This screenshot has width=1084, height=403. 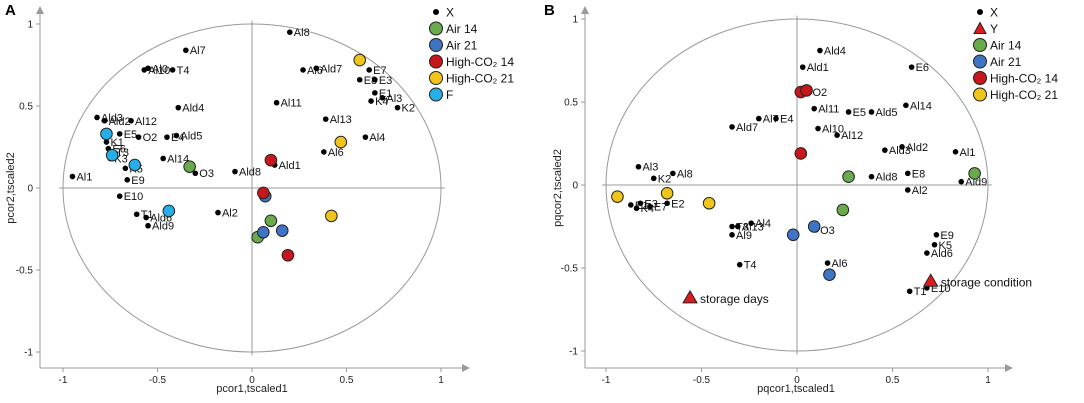 What do you see at coordinates (660, 208) in the screenshot?
I see `panel-b-variable-label: E7` at bounding box center [660, 208].